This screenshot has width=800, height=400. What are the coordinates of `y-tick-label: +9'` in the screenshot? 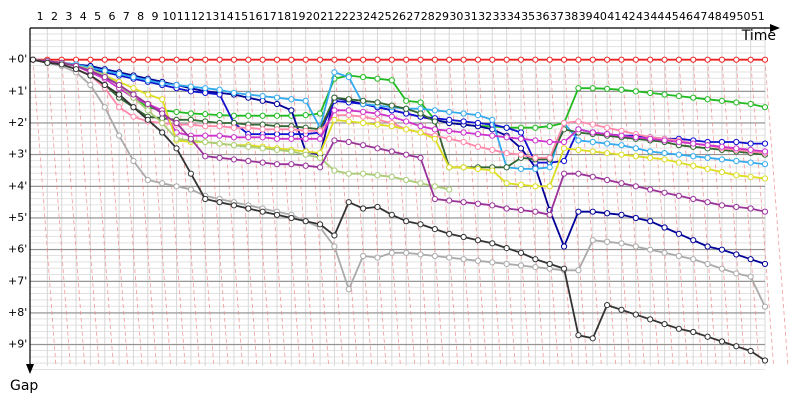 It's located at (17, 344).